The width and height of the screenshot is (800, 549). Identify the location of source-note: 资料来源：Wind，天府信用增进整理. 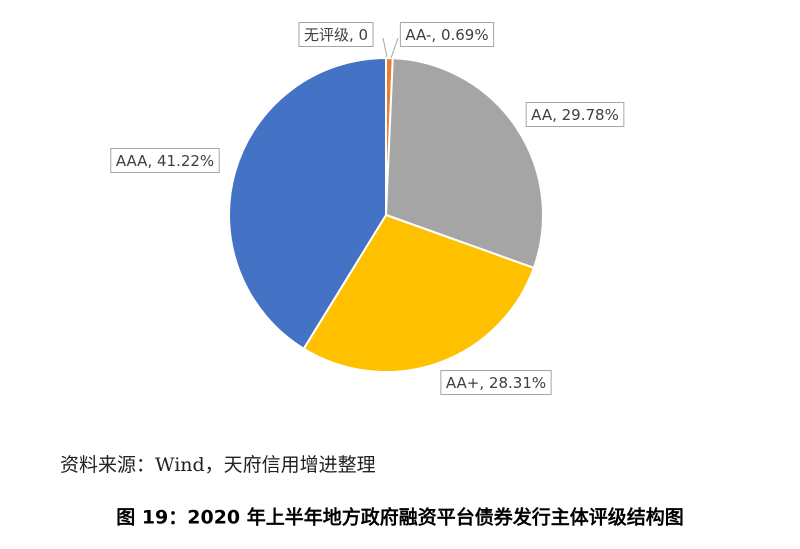
(218, 465).